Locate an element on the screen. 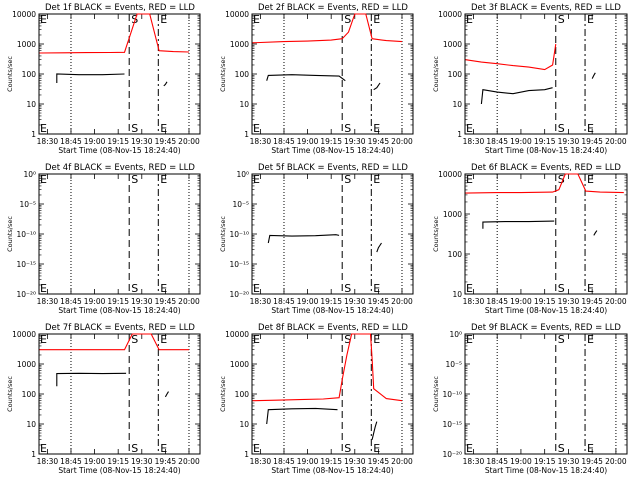 Image resolution: width=640 pixels, height=480 pixels. y-tick-label: 100 is located at coordinates (29, 74).